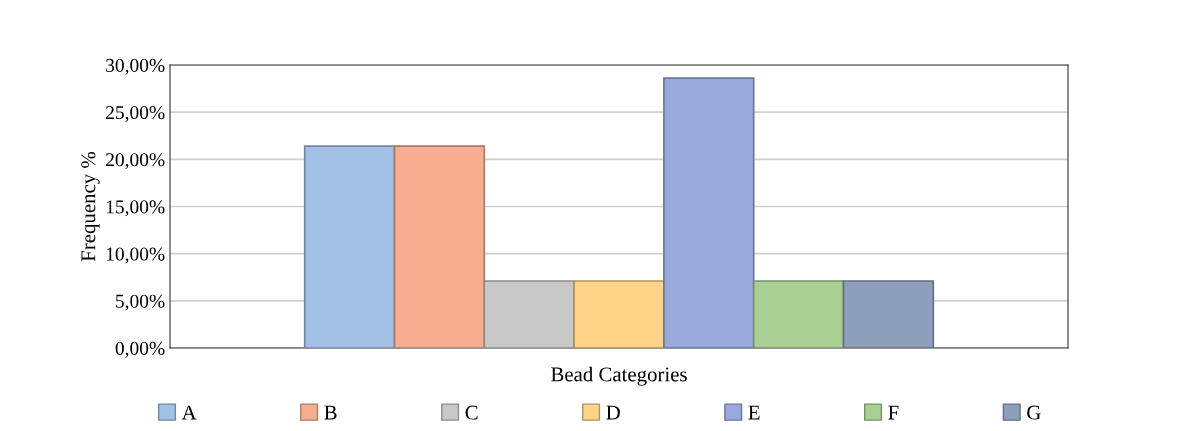 This screenshot has height=431, width=1187. I want to click on y-tick-label: 25,00%, so click(135, 113).